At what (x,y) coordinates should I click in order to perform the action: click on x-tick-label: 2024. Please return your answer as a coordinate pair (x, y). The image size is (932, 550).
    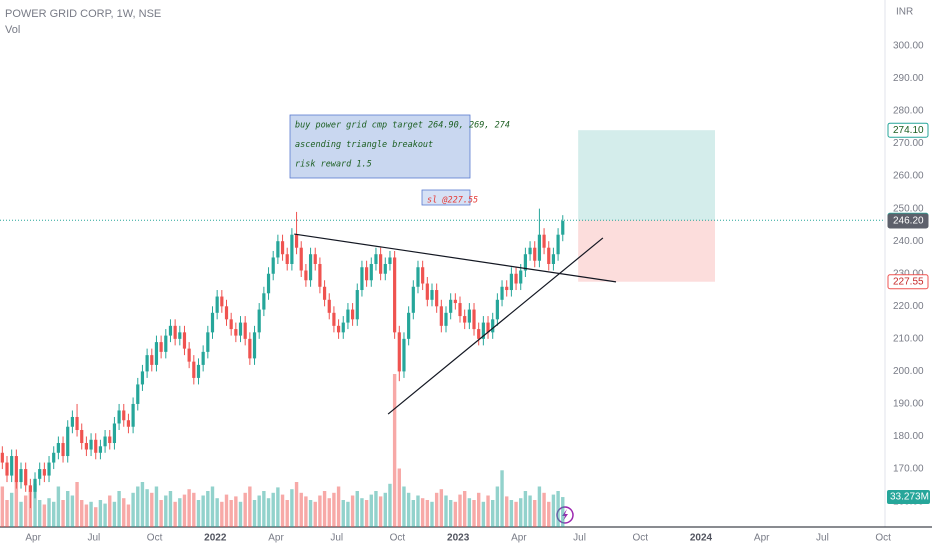
    Looking at the image, I should click on (701, 538).